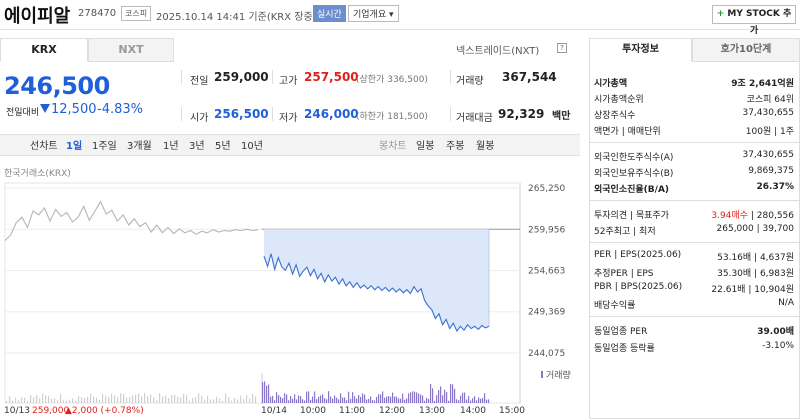 Image resolution: width=800 pixels, height=419 pixels. What do you see at coordinates (512, 411) in the screenshot?
I see `x-tick-label: 15:00` at bounding box center [512, 411].